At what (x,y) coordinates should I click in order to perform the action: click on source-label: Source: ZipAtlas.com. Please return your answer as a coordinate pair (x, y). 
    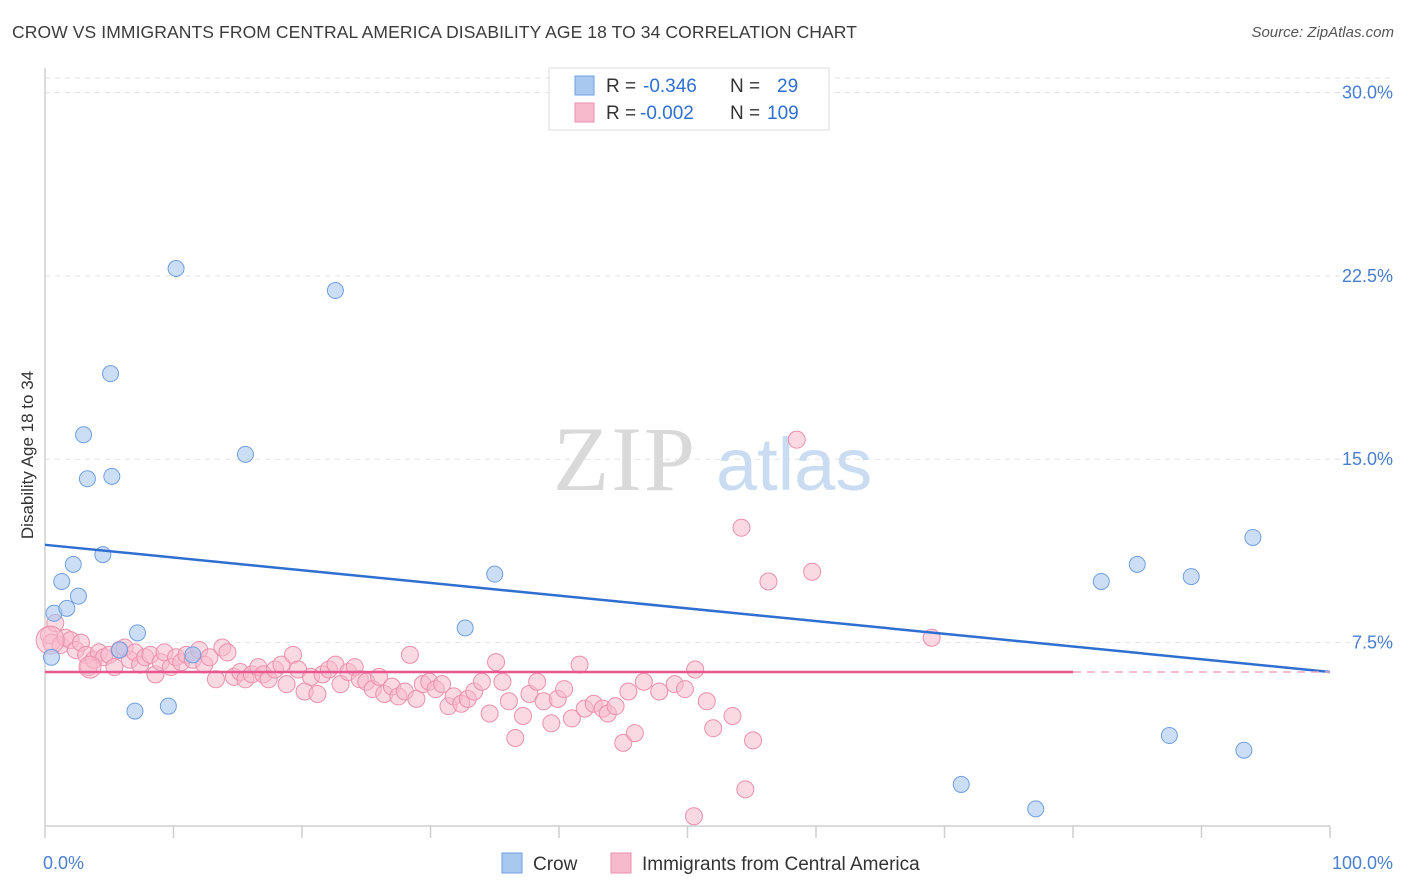
    Looking at the image, I should click on (1322, 32).